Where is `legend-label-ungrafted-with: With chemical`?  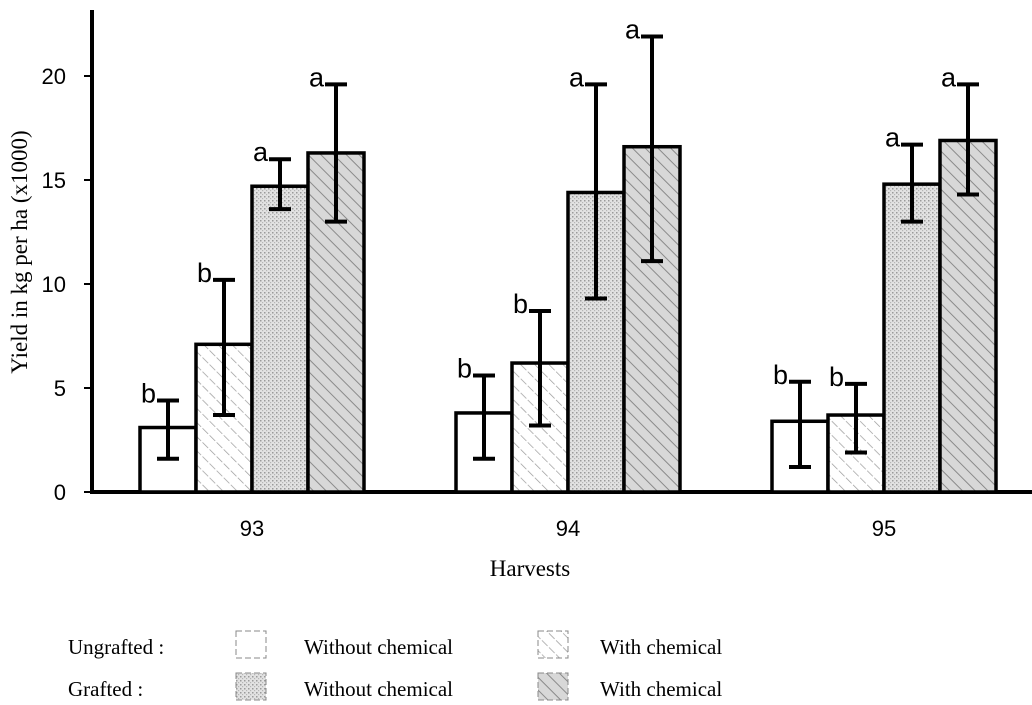
legend-label-ungrafted-with: With chemical is located at coordinates (661, 647).